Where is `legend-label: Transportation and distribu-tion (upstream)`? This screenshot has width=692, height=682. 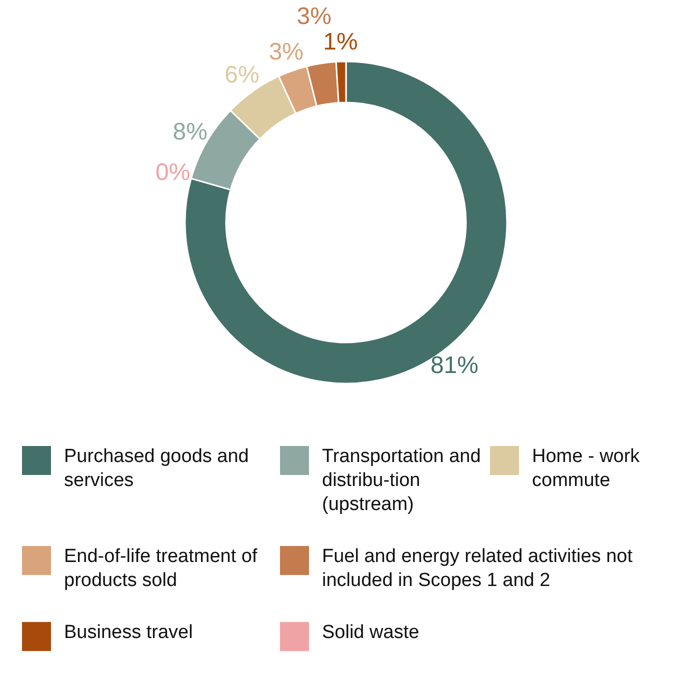
legend-label: Transportation and distribu-tion (upstream) is located at coordinates (402, 481).